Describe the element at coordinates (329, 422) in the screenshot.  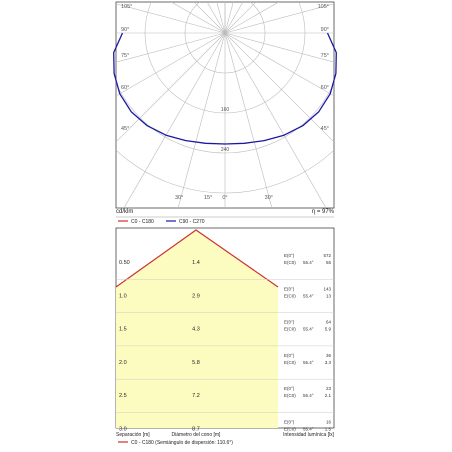
I see `row-e0-value: 16` at that location.